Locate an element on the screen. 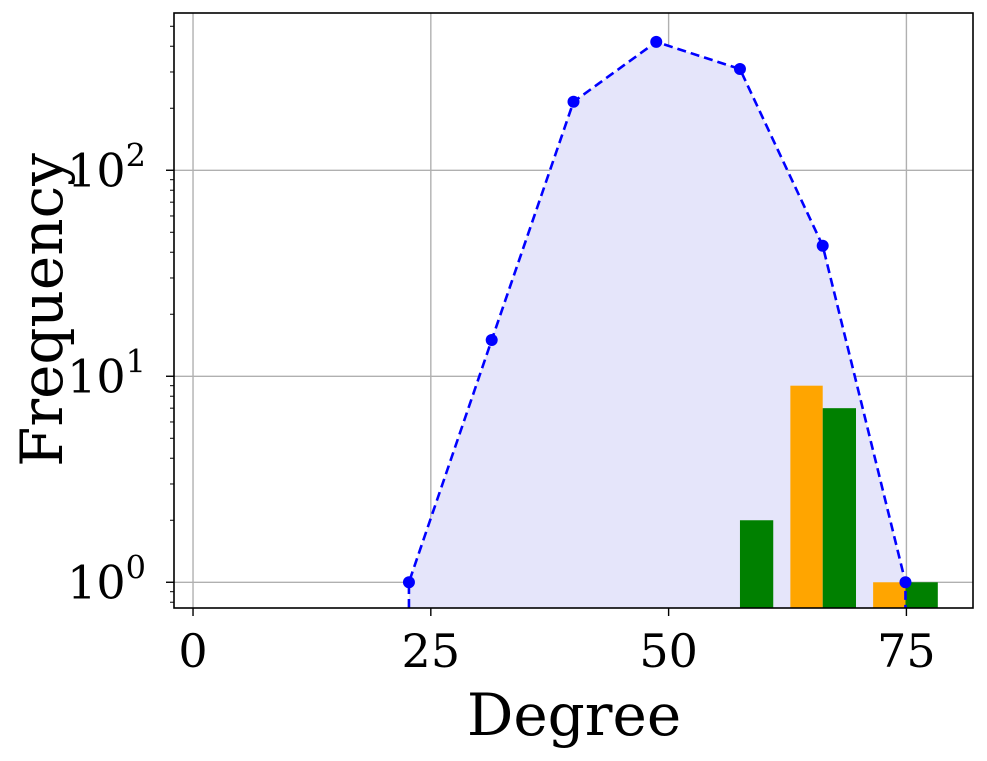 This screenshot has height=761, width=987. x-tick-label: 50 is located at coordinates (668, 651).